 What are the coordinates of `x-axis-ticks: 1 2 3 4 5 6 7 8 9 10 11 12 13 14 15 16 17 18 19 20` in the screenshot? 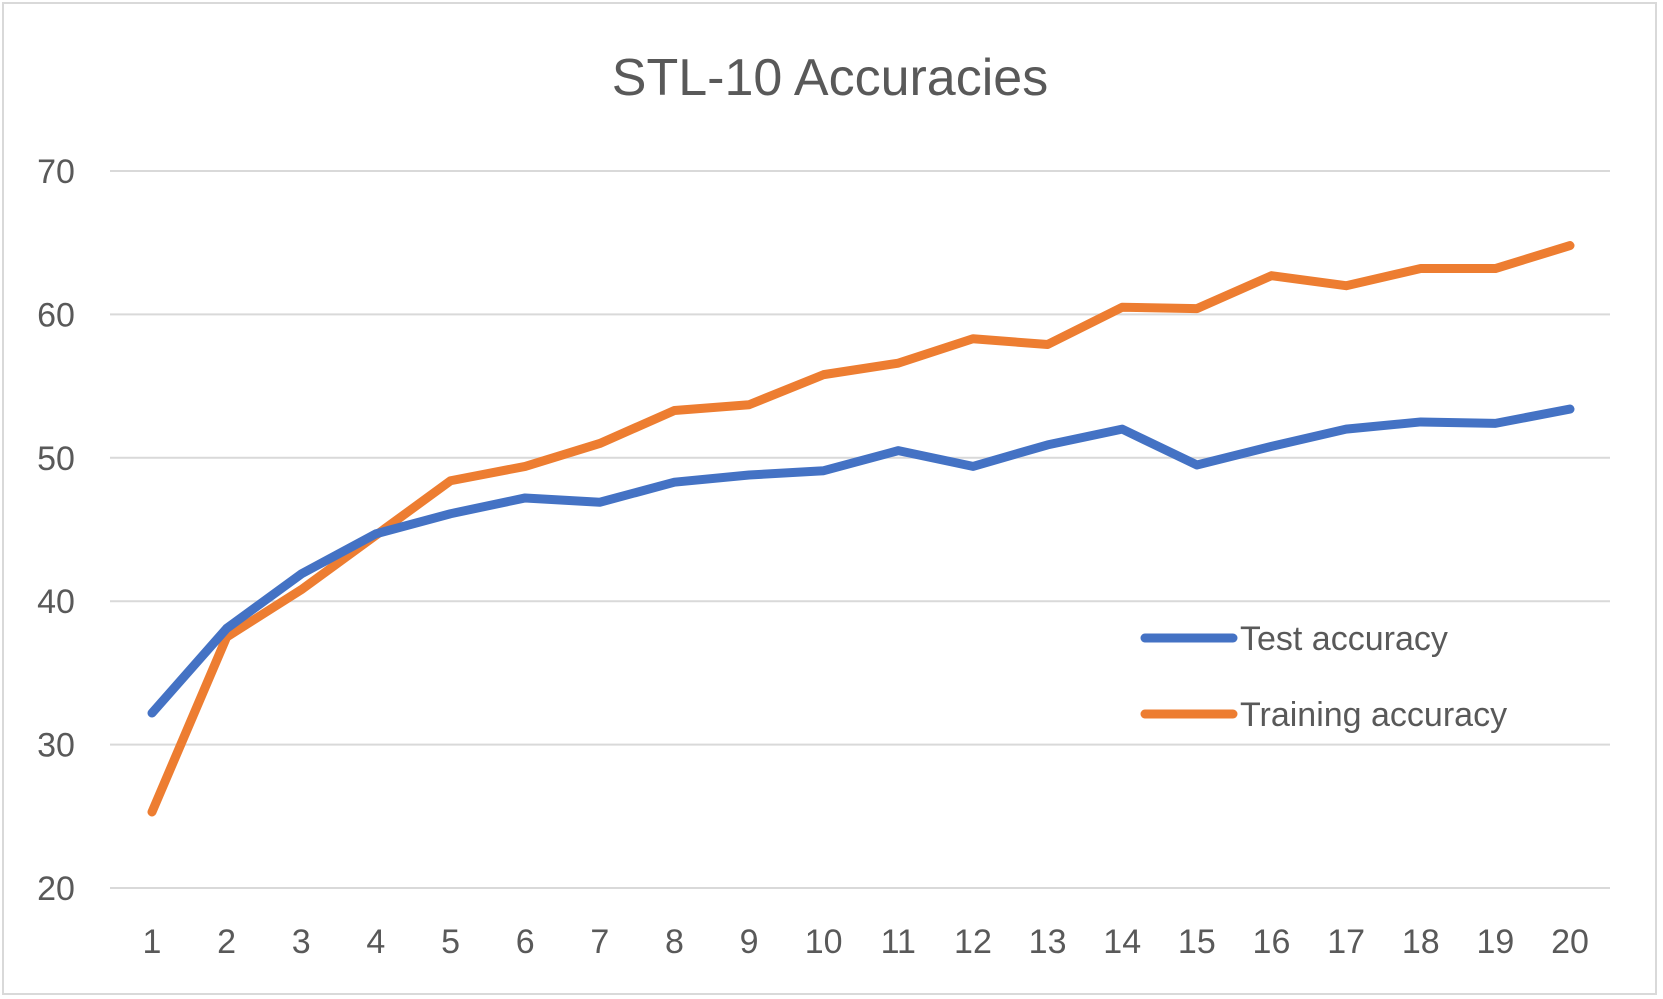 It's located at (866, 942).